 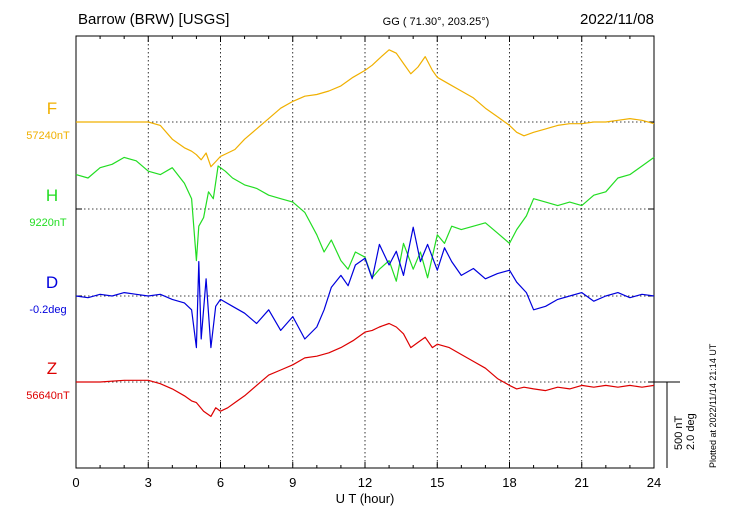 What do you see at coordinates (509, 482) in the screenshot?
I see `x-tick-label: 18` at bounding box center [509, 482].